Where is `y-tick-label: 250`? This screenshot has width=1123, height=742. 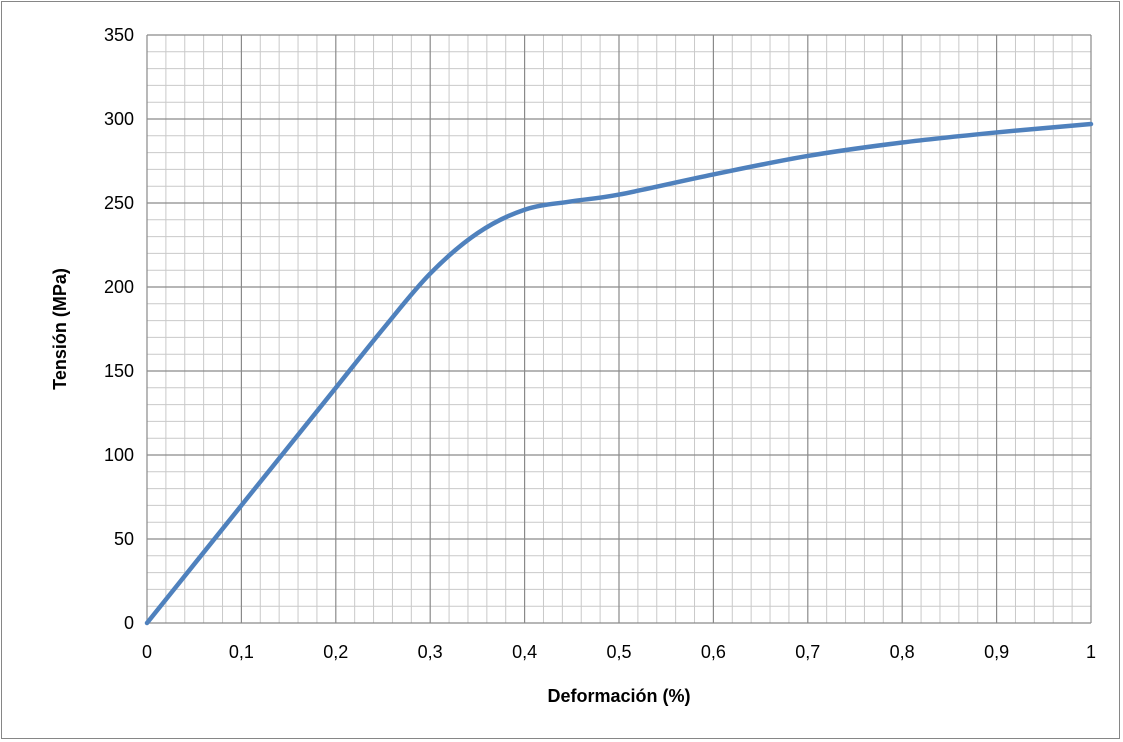
y-tick-label: 250 is located at coordinates (119, 203).